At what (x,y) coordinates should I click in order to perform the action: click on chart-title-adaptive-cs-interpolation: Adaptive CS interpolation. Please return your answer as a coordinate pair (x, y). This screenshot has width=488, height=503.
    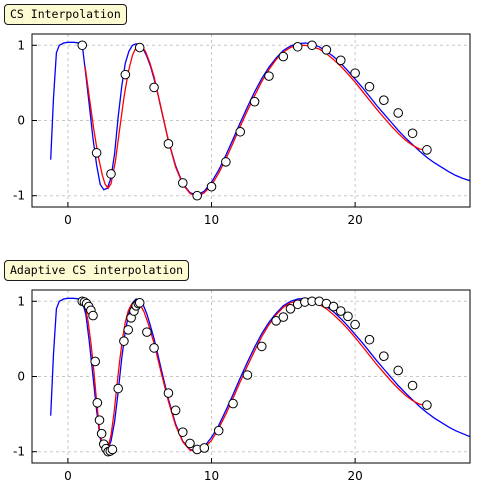
    Looking at the image, I should click on (97, 270).